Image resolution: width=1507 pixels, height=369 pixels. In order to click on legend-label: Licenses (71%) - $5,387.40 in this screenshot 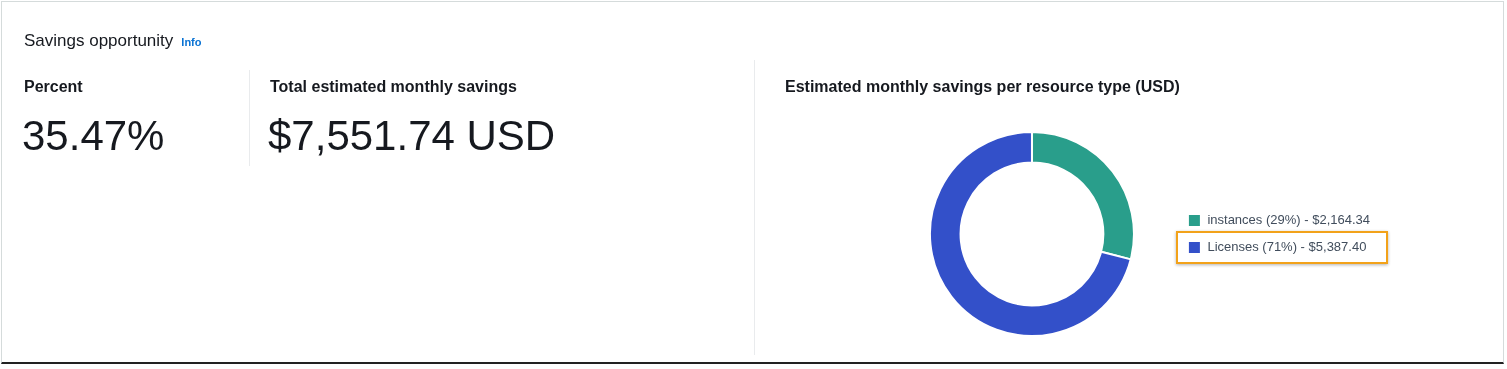, I will do `click(1287, 247)`.